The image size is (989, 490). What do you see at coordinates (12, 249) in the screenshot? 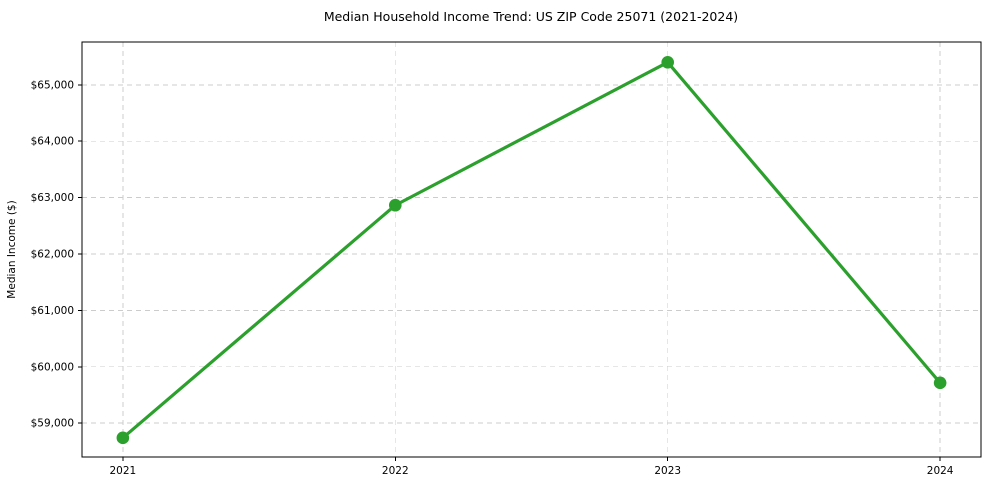
I see `y-axis-label: Median Income ($)` at bounding box center [12, 249].